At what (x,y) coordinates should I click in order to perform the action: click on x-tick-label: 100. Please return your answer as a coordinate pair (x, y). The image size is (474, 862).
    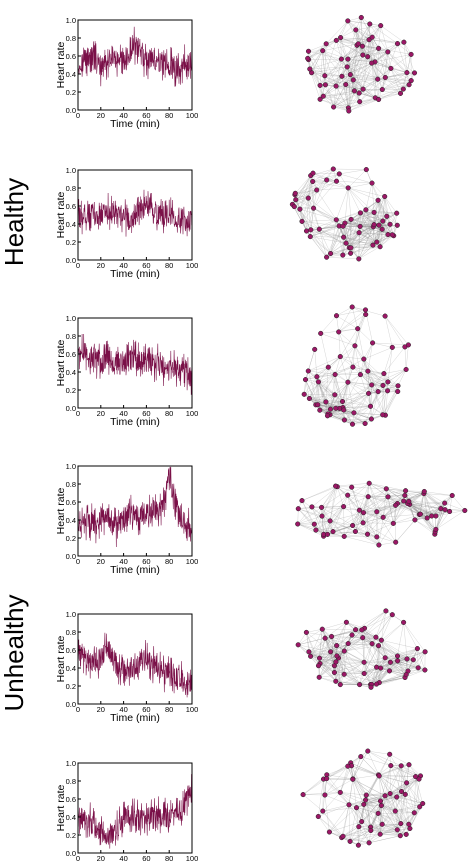
    Looking at the image, I should click on (192, 413).